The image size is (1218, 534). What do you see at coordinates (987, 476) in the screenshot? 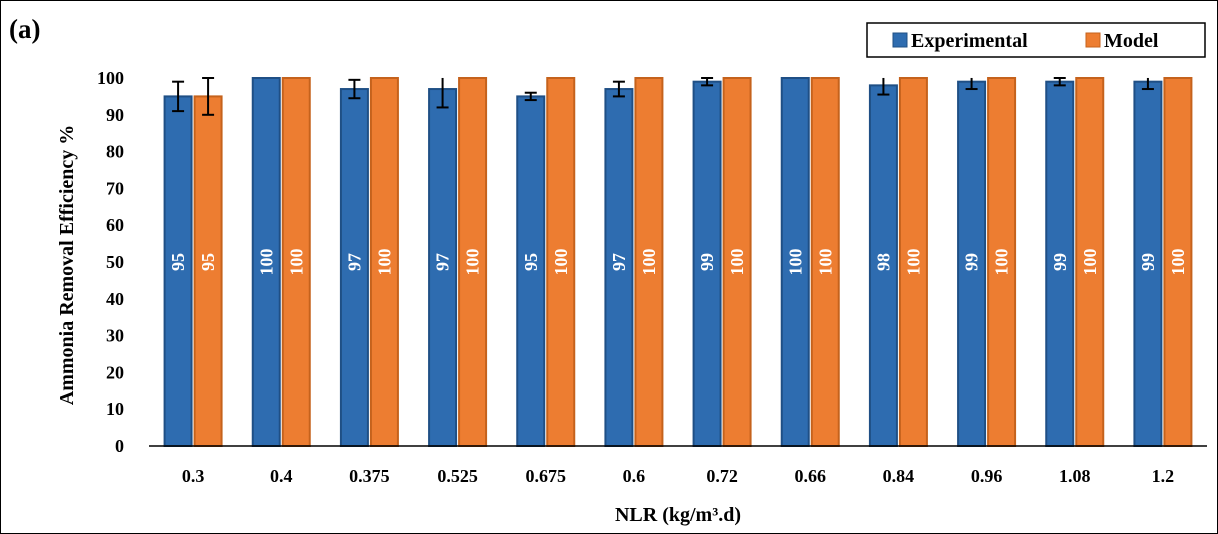
I see `x-tick-label: 0.96` at bounding box center [987, 476].